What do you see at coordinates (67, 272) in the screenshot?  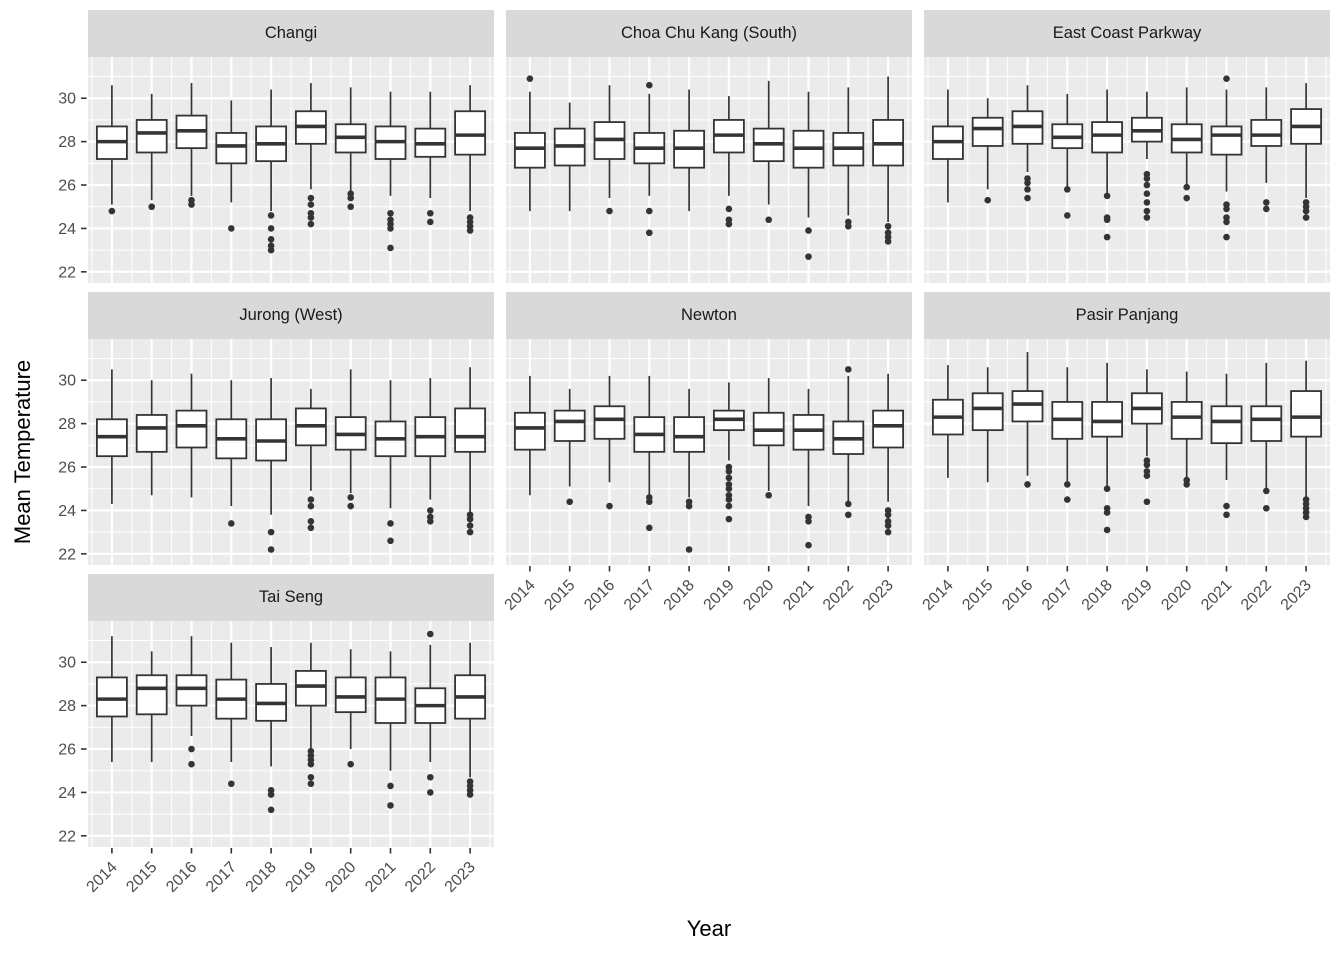 I see `y-tick-label: 22` at bounding box center [67, 272].